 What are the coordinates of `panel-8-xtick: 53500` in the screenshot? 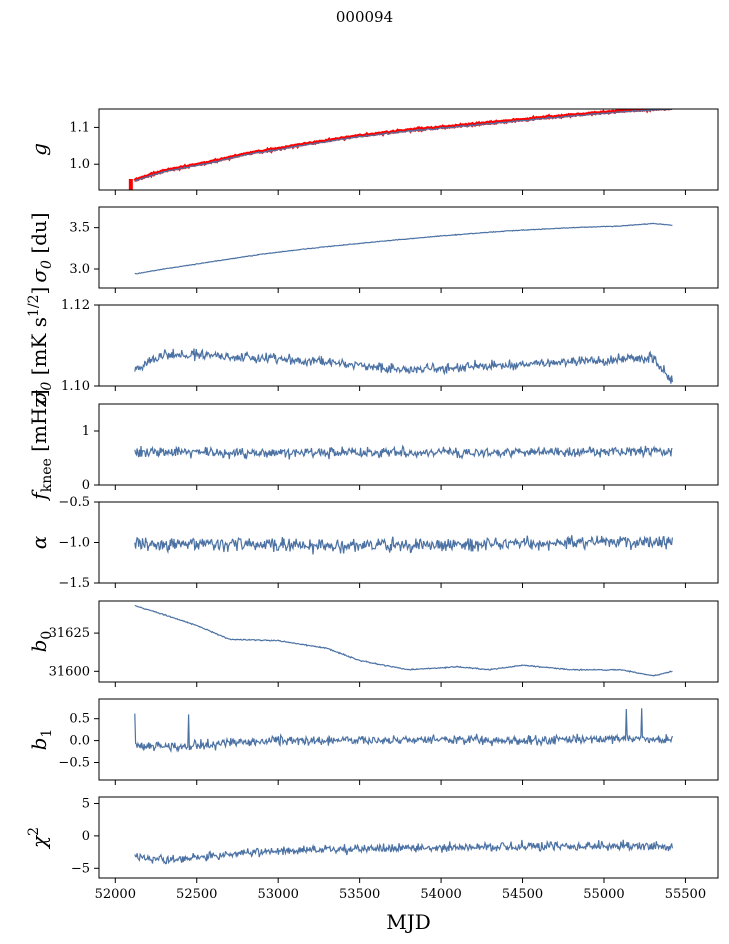 It's located at (359, 890).